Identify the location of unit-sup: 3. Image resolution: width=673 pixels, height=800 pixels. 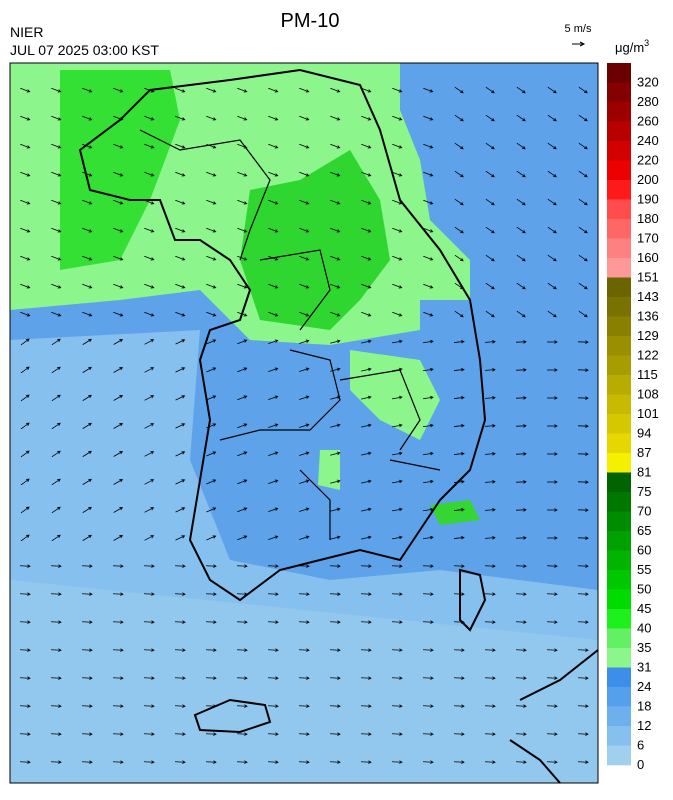
(646, 43).